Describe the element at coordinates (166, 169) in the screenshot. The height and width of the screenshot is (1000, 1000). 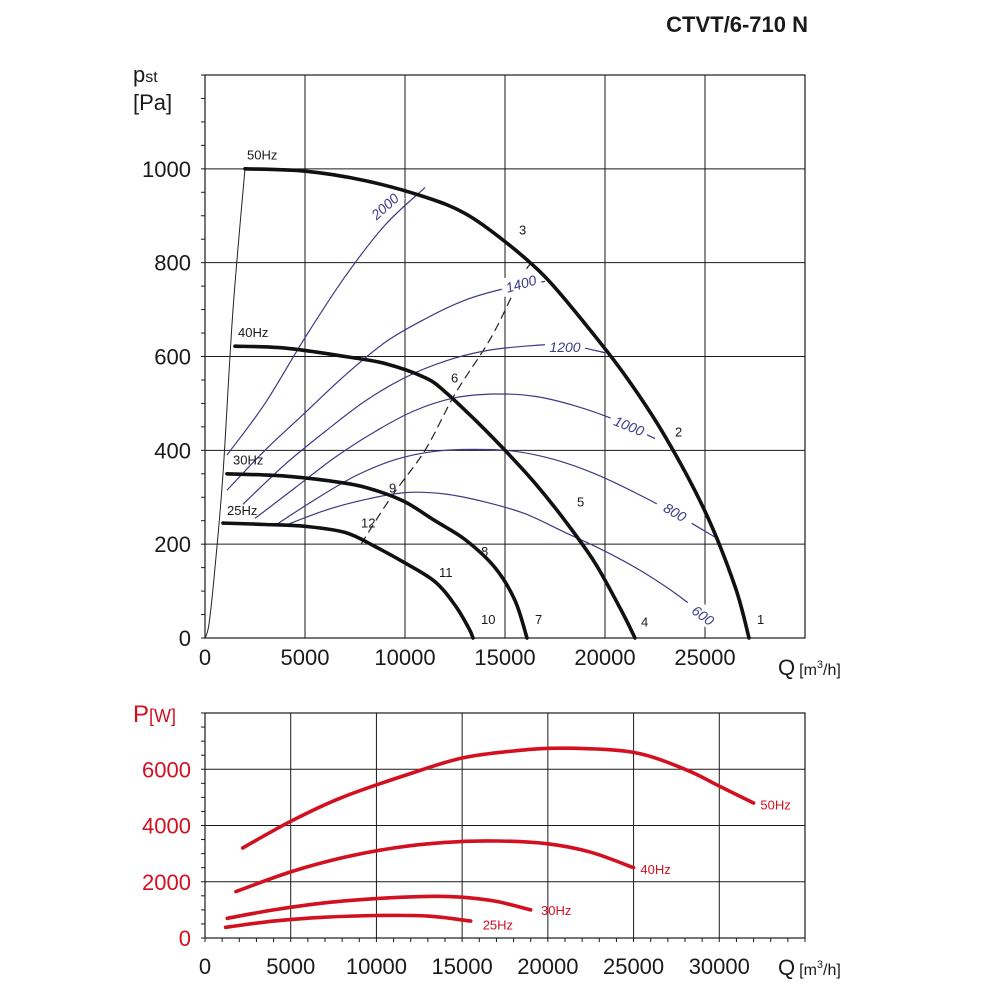
I see `y-tick-label: 1000` at that location.